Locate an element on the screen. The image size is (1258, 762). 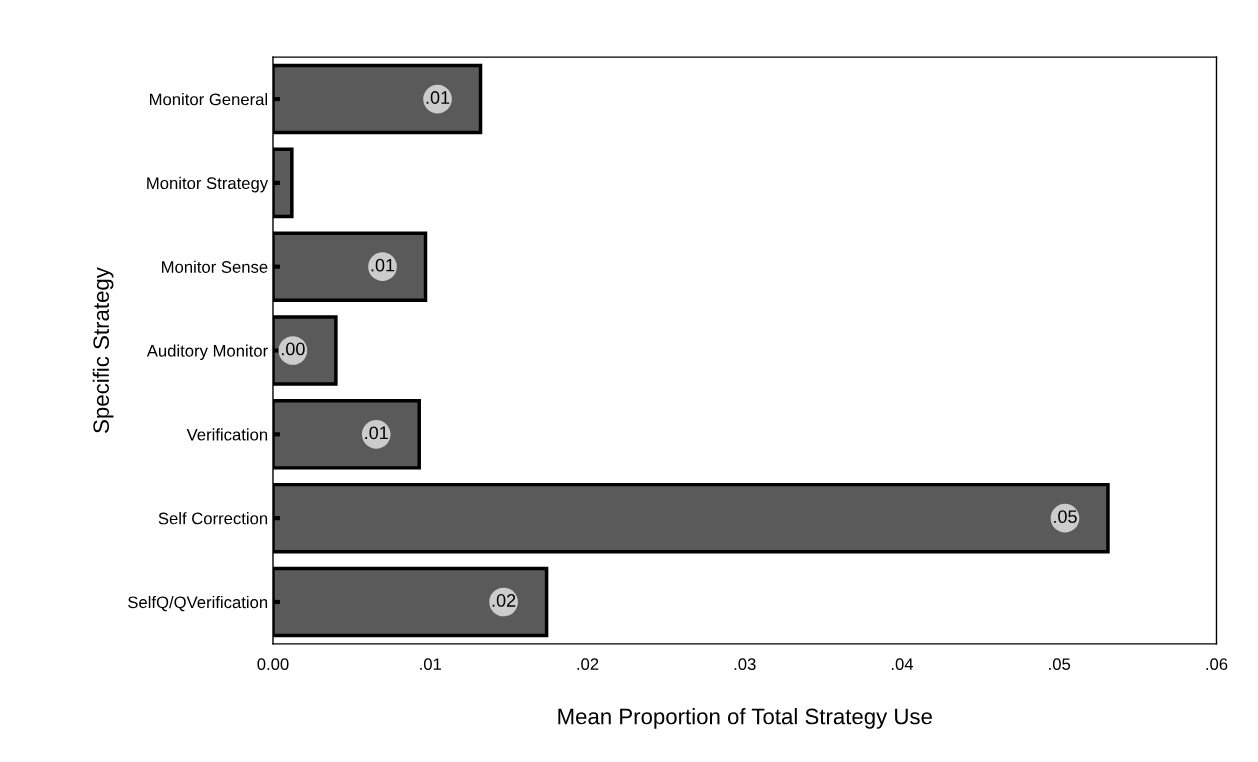
y-axis-title: Specific Strategy is located at coordinates (103, 350).